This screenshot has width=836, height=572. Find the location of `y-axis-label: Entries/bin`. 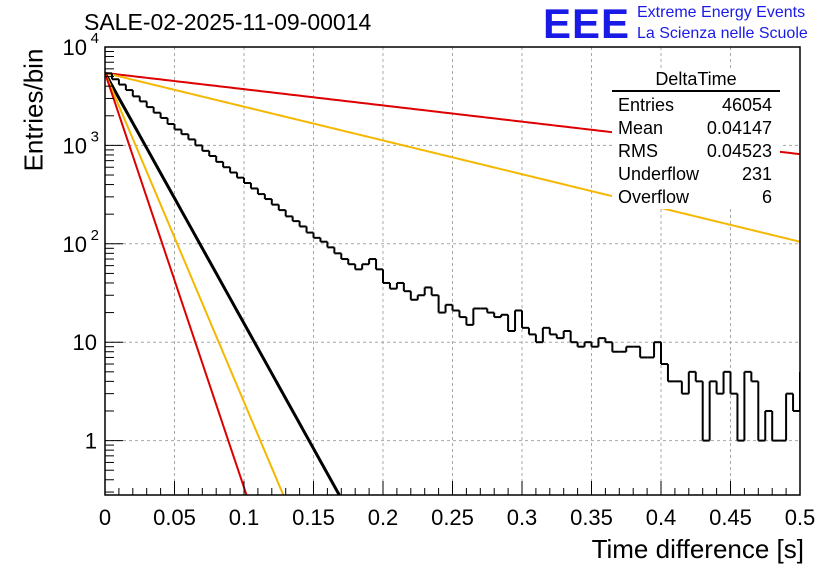

y-axis-label: Entries/bin is located at coordinates (33, 110).